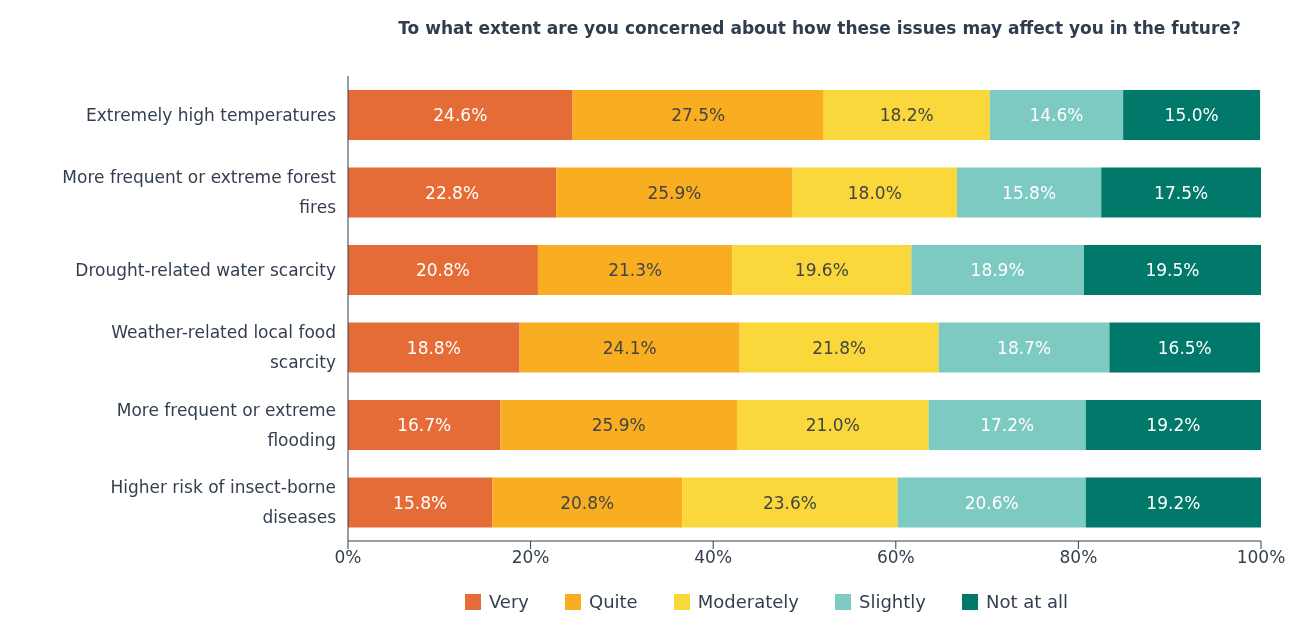 The height and width of the screenshot is (628, 1299). I want to click on data-label: 22.8%, so click(452, 192).